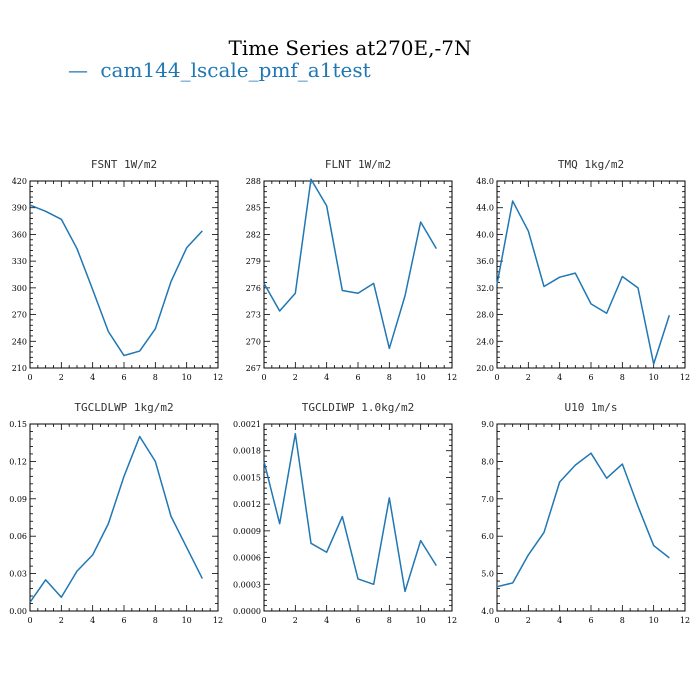 This screenshot has height=700, width=700. What do you see at coordinates (253, 315) in the screenshot?
I see `y-tick-label: 273` at bounding box center [253, 315].